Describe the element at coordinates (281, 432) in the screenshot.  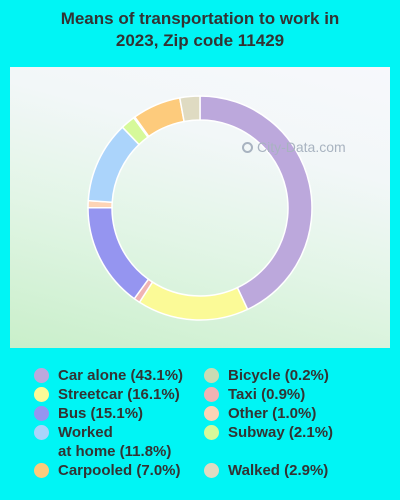
I see `legend-label: Subway (2.1%)` at that location.